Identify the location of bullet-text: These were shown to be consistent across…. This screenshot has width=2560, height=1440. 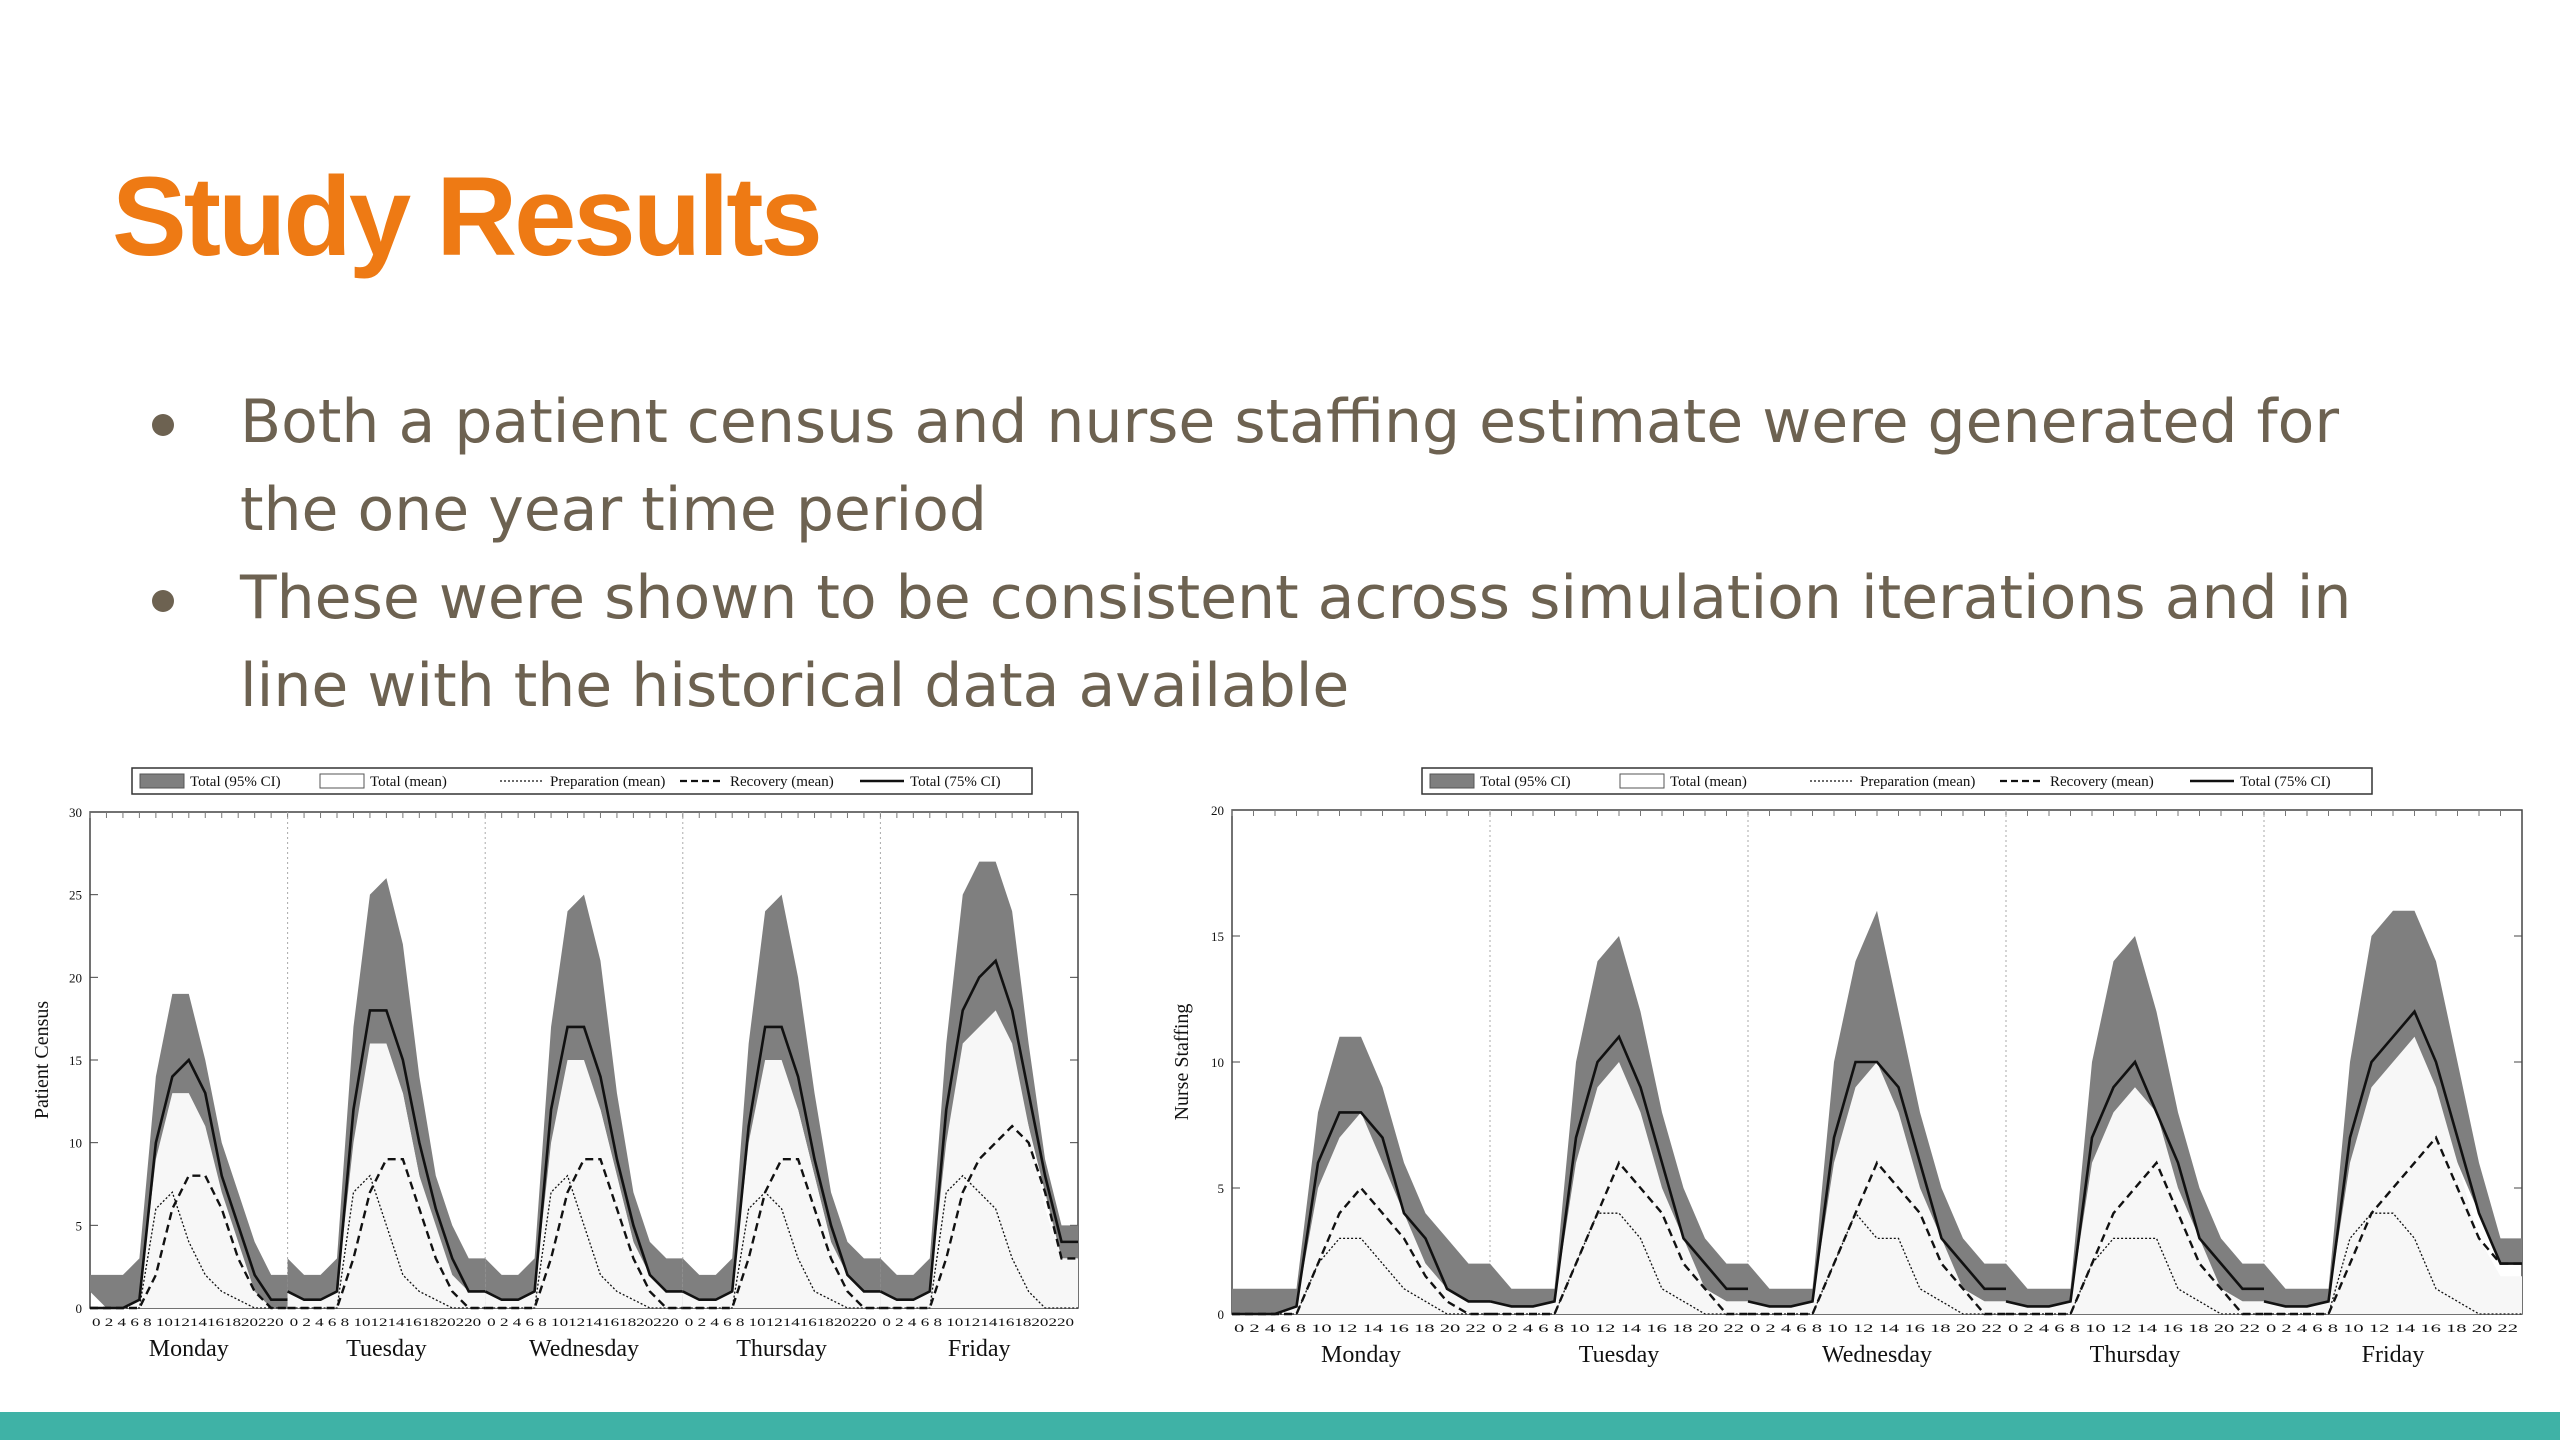
(1296, 642).